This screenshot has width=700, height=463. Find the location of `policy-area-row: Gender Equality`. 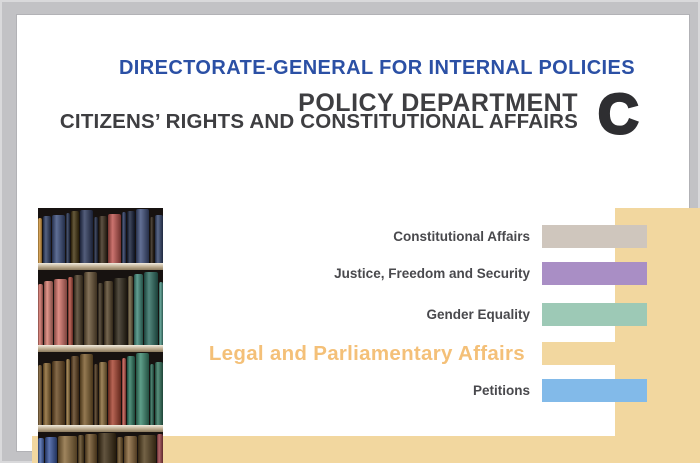

policy-area-row: Gender Equality is located at coordinates (358, 314).